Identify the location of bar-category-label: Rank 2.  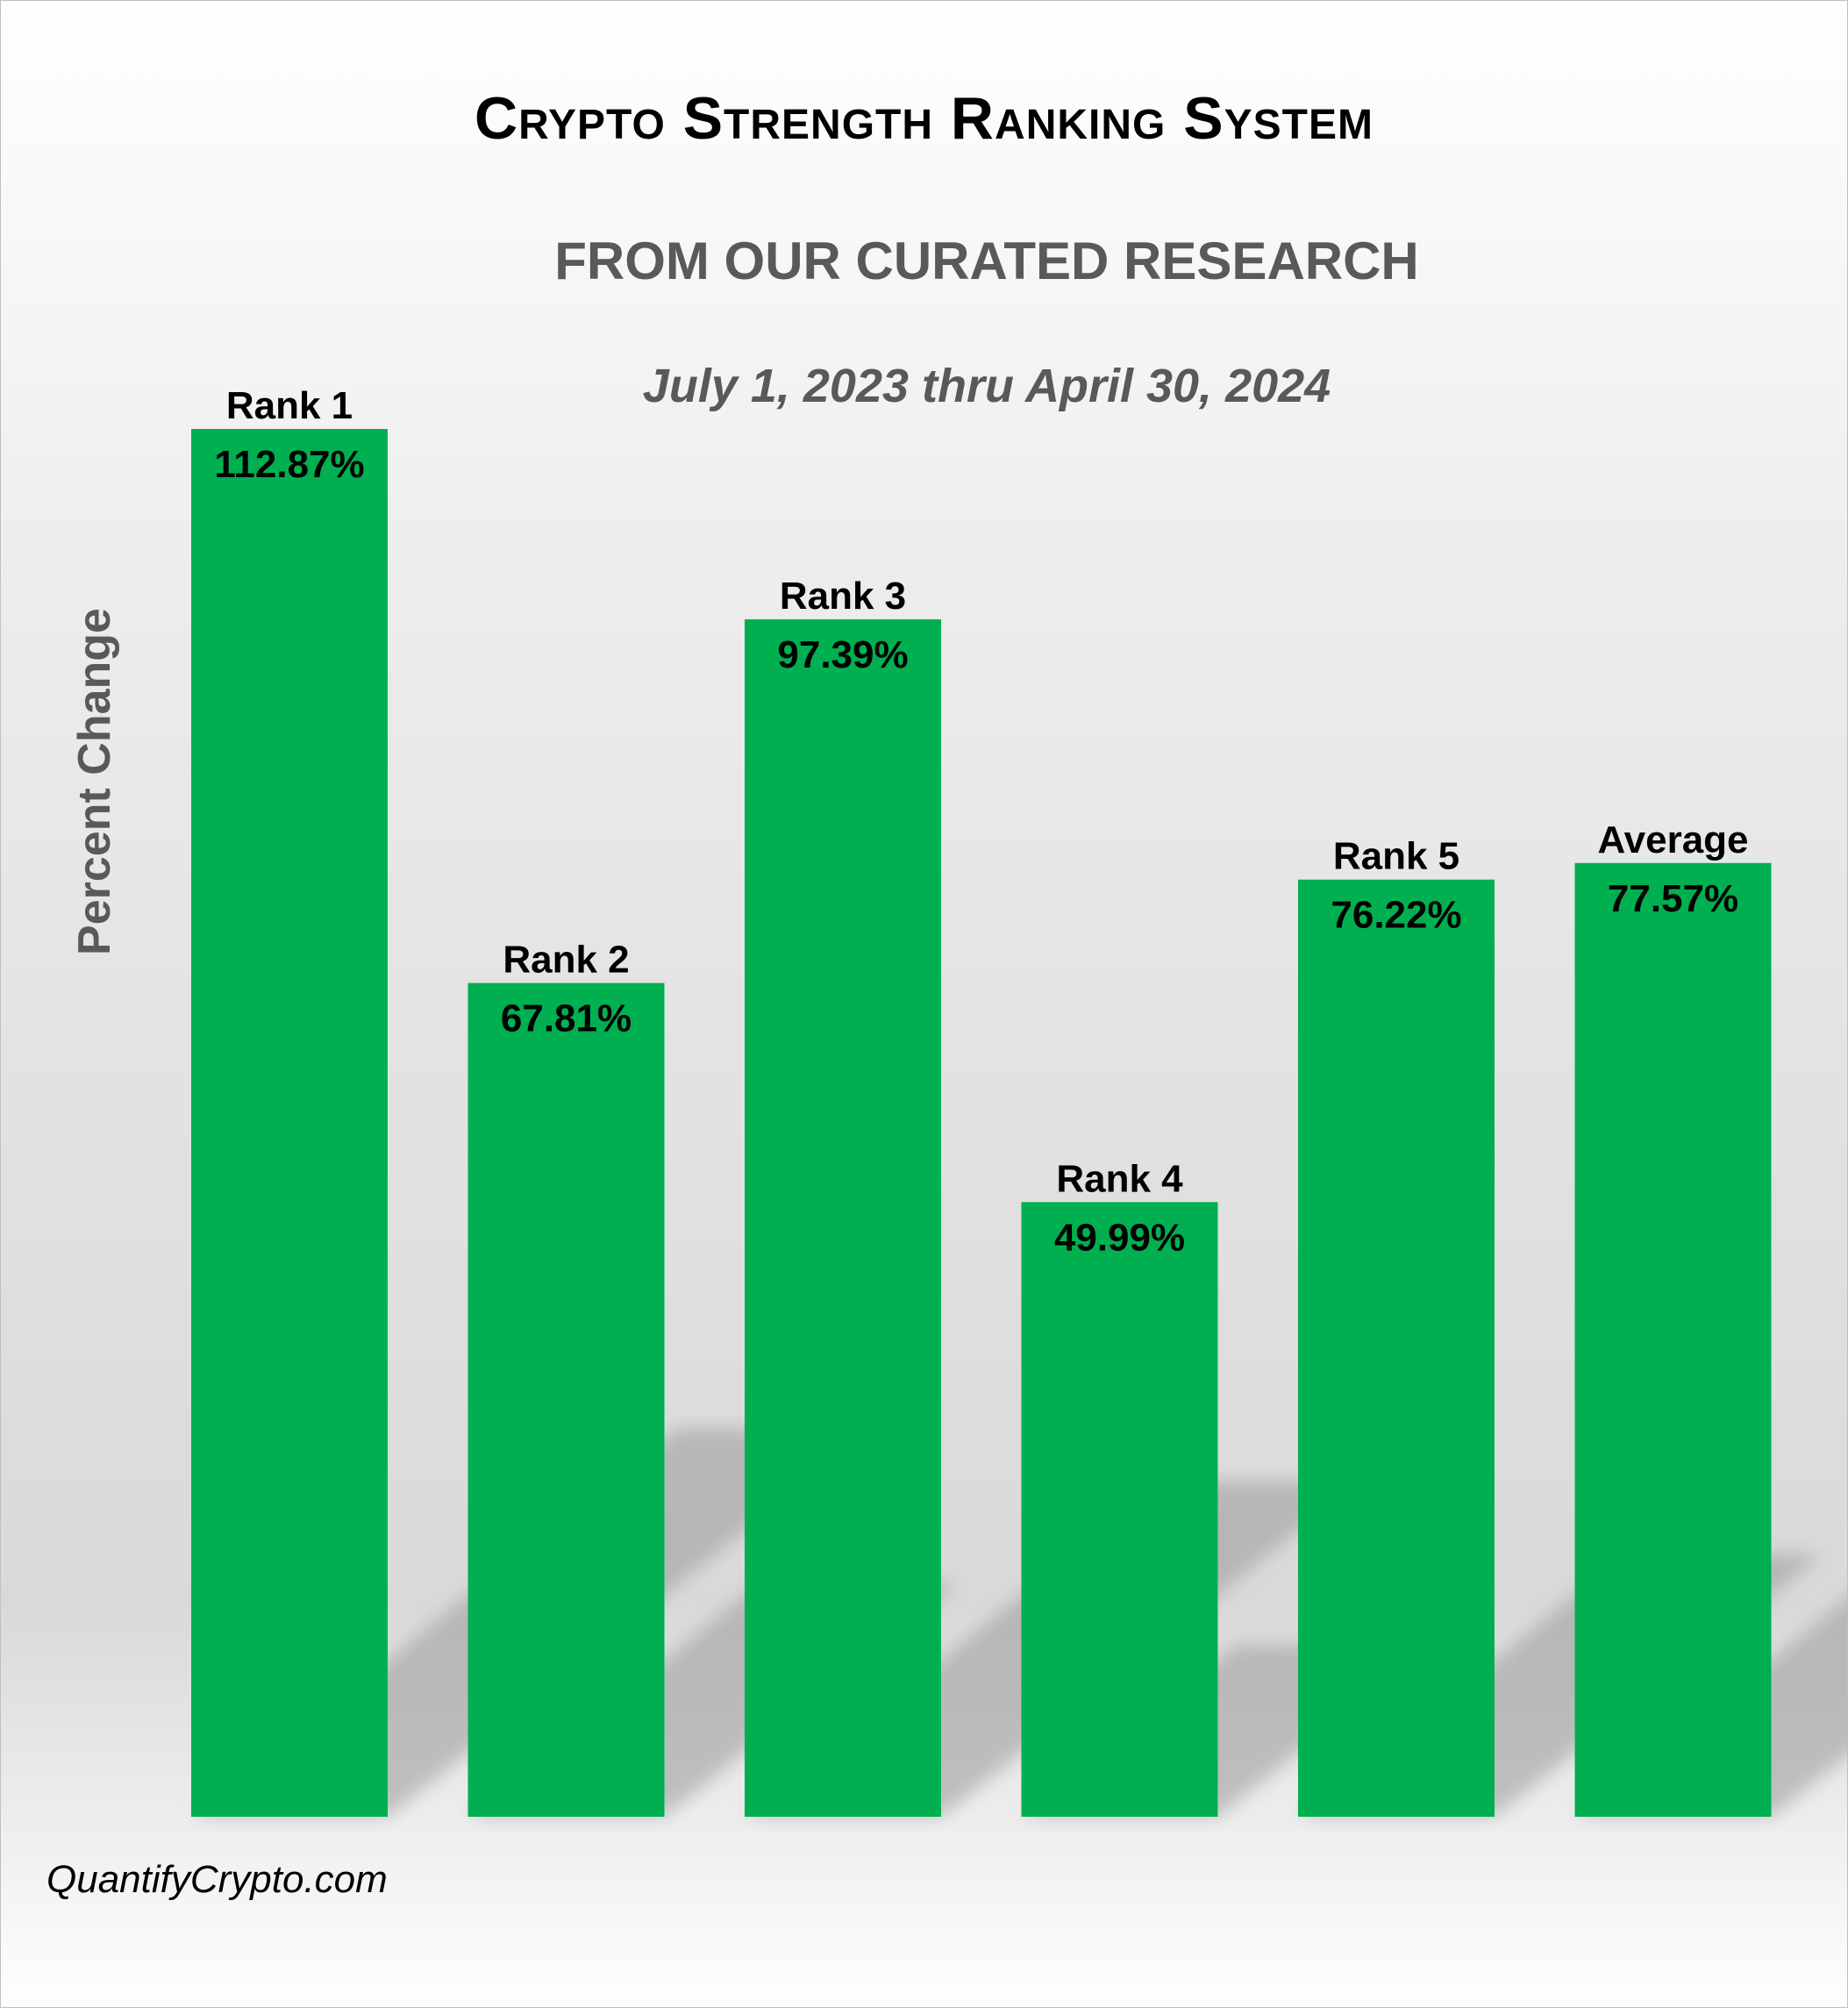
(566, 960).